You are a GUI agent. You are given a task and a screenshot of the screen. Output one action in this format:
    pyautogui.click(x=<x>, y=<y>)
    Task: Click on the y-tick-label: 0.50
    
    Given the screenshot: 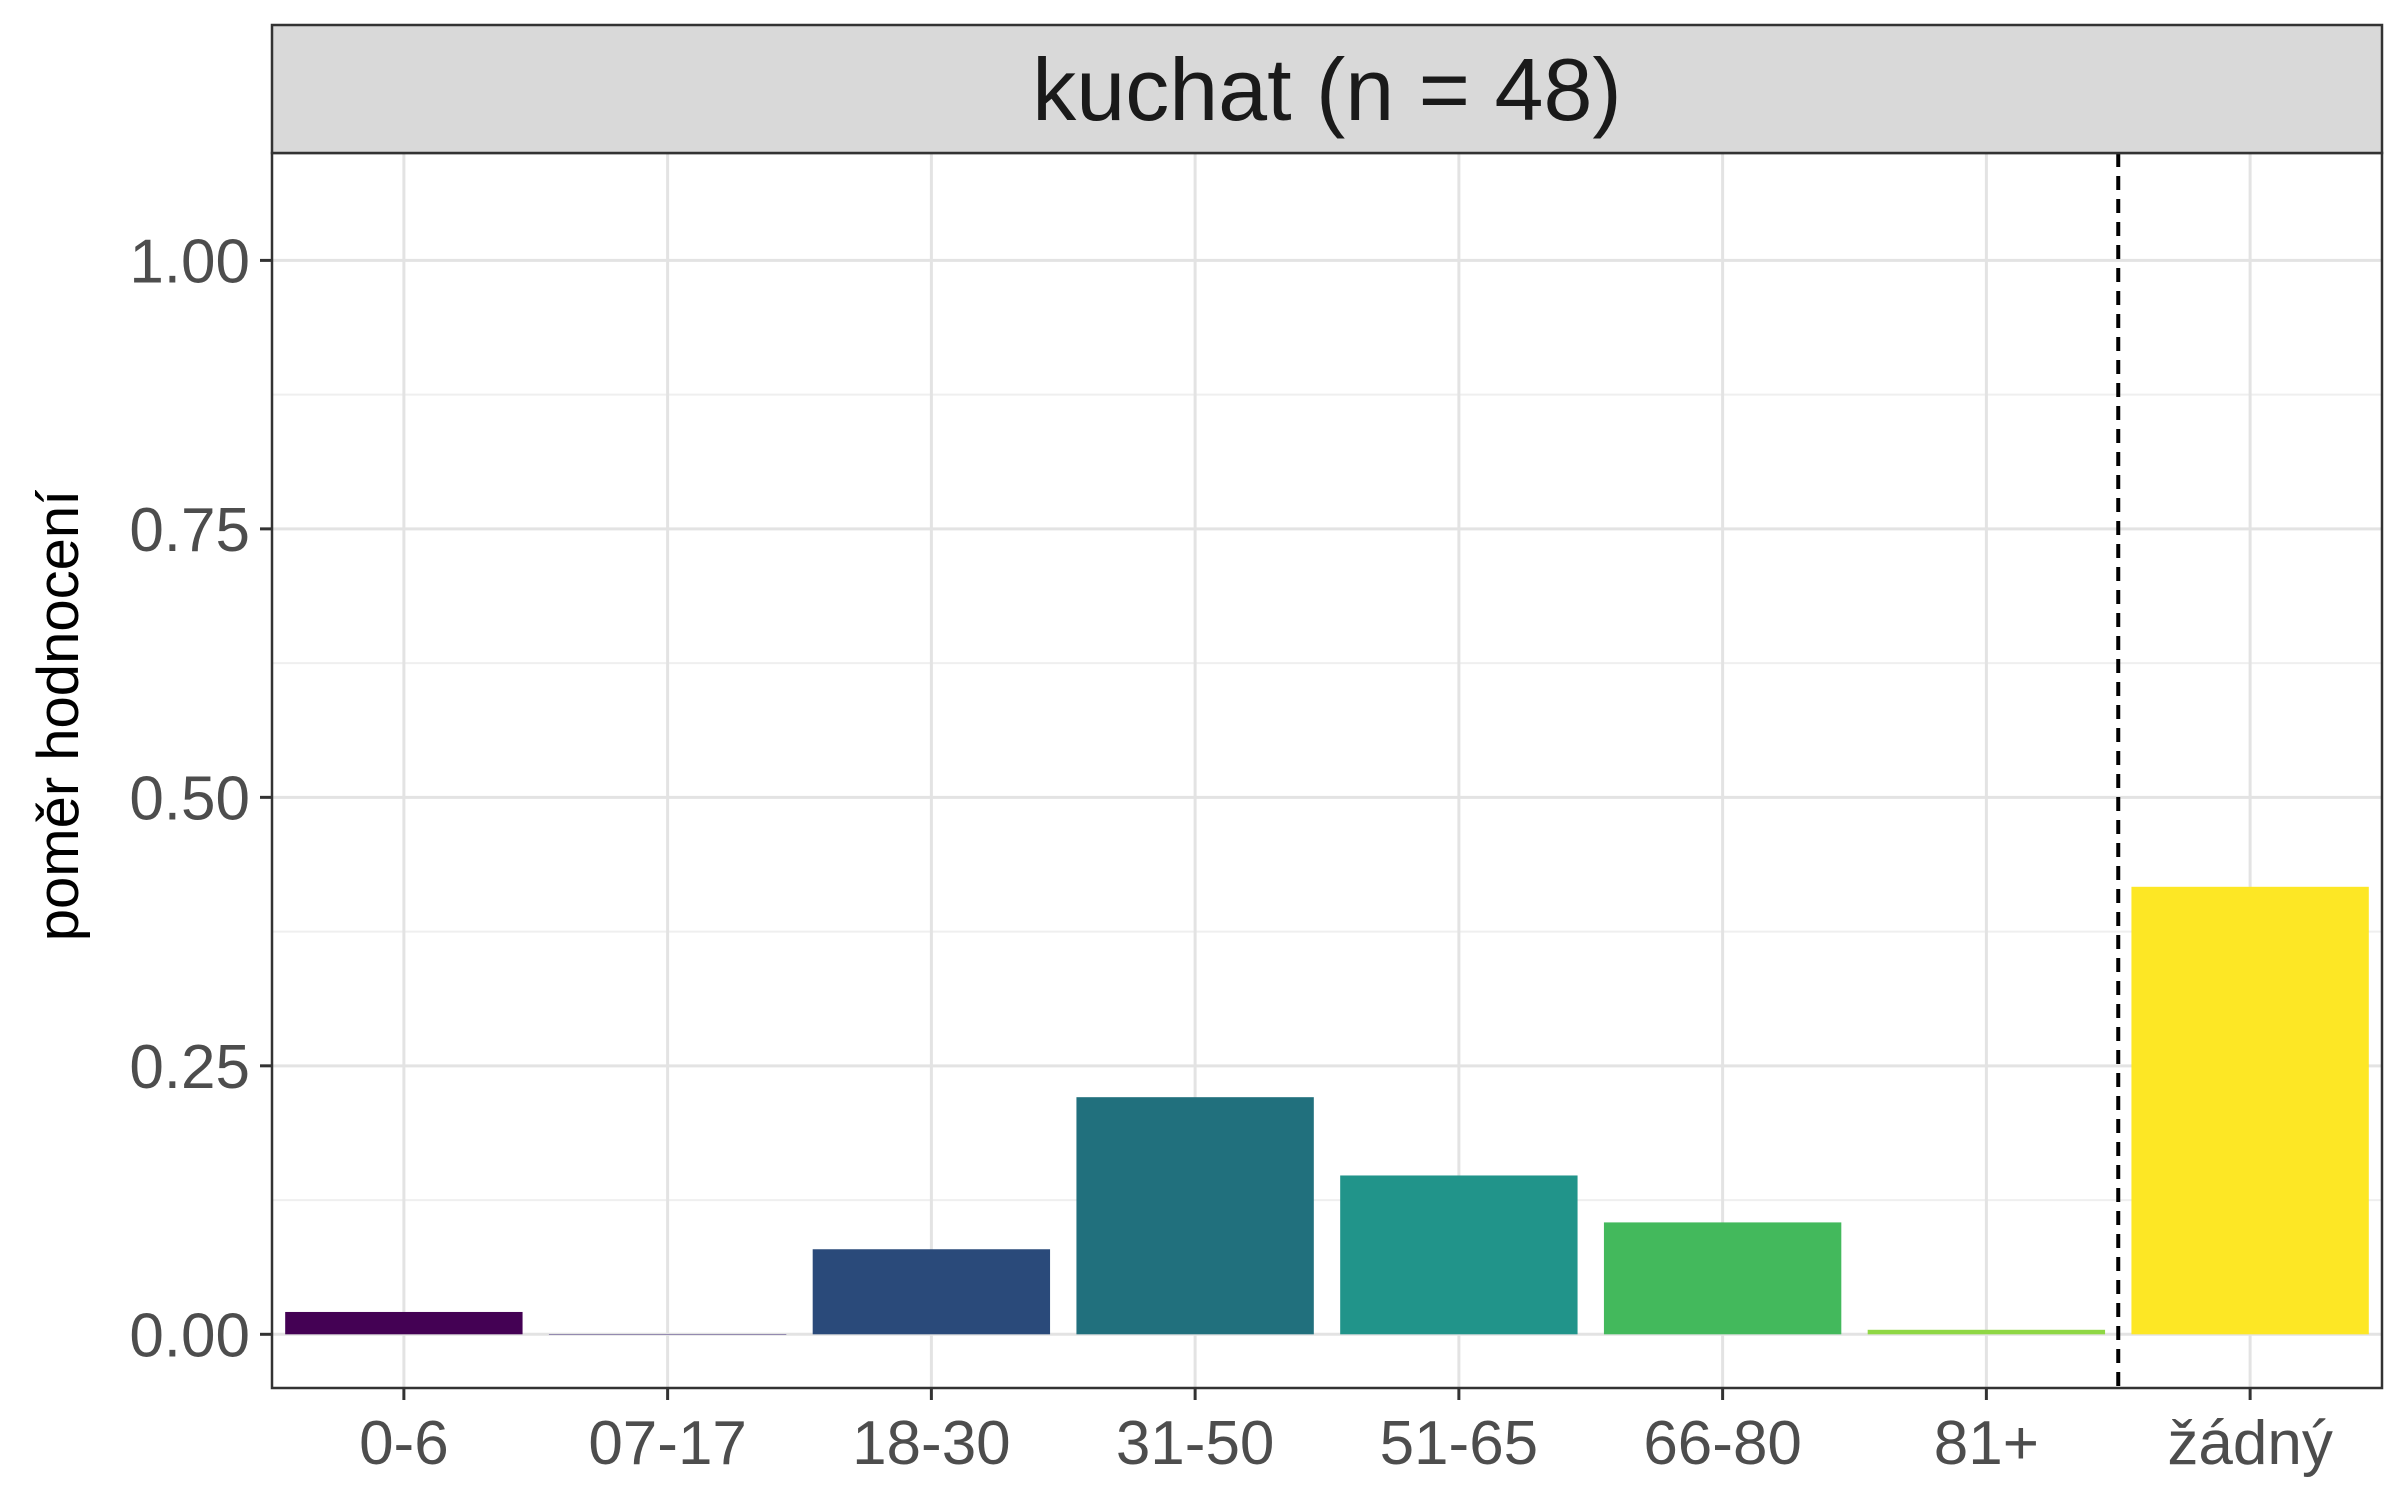 What is the action you would take?
    pyautogui.click(x=189, y=798)
    